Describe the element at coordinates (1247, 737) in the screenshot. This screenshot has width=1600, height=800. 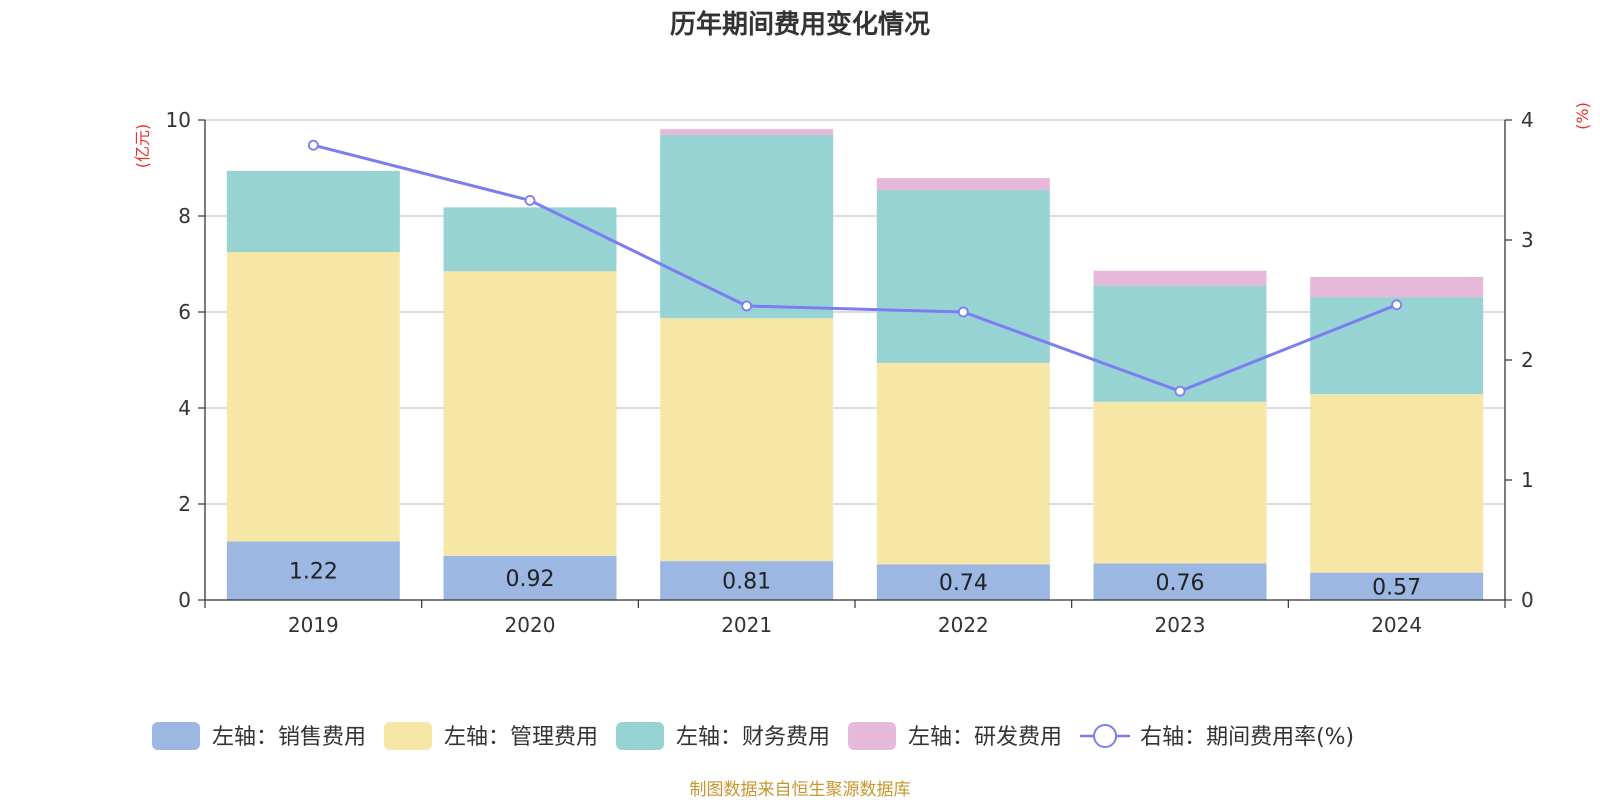
I see `legend-label: 右轴：期间费用率(%)` at that location.